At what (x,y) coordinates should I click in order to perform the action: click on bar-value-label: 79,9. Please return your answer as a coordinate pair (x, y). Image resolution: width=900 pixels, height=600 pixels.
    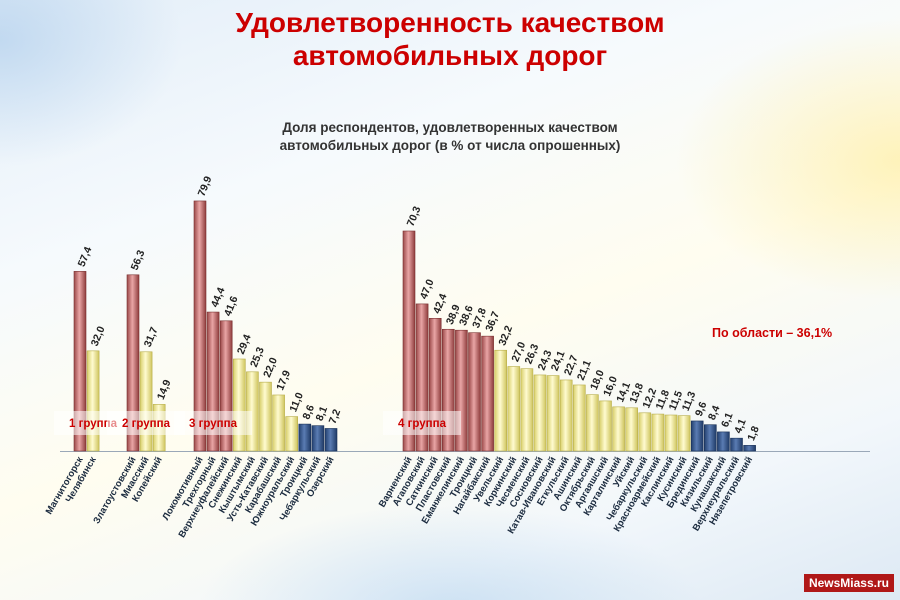
    Looking at the image, I should click on (205, 186).